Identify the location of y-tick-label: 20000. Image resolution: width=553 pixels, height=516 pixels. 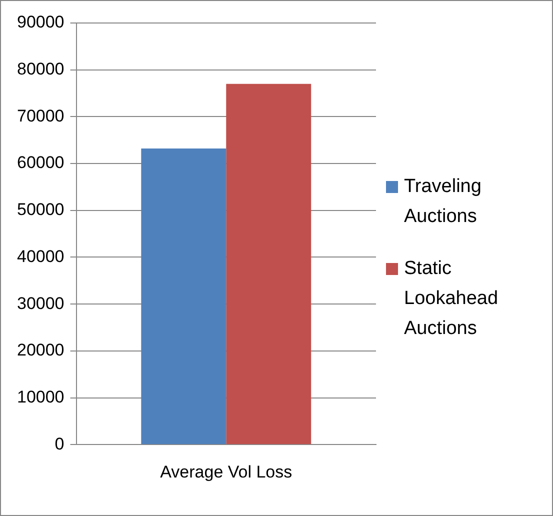
(40, 350).